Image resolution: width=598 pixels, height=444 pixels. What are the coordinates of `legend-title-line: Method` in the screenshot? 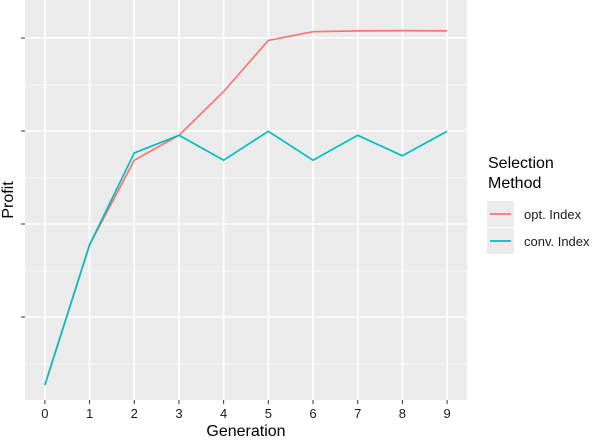 It's located at (514, 183).